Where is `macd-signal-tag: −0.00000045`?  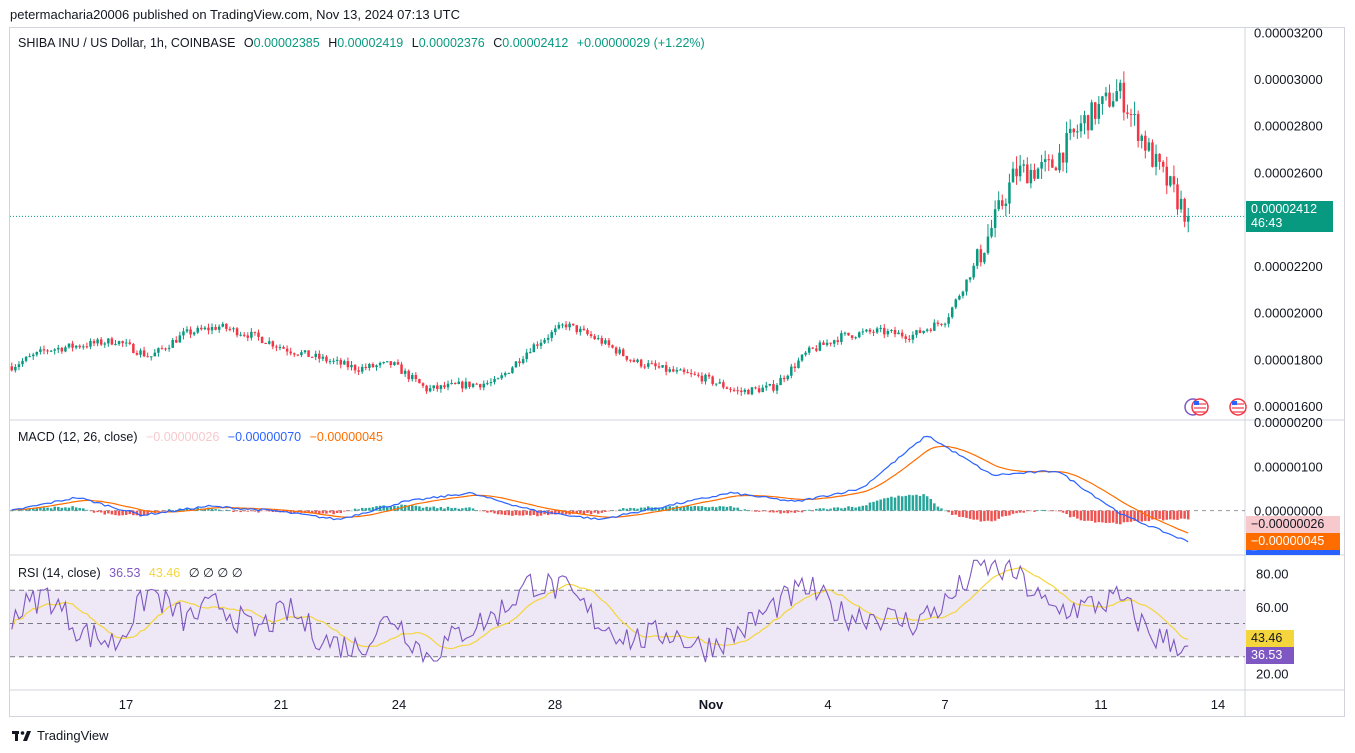
macd-signal-tag: −0.00000045 is located at coordinates (1293, 541).